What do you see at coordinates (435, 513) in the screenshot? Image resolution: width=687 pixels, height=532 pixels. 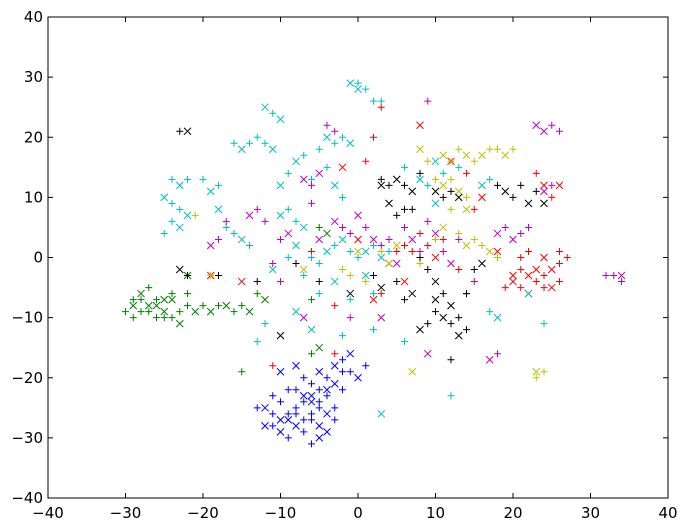 I see `x-tick-label: 10` at bounding box center [435, 513].